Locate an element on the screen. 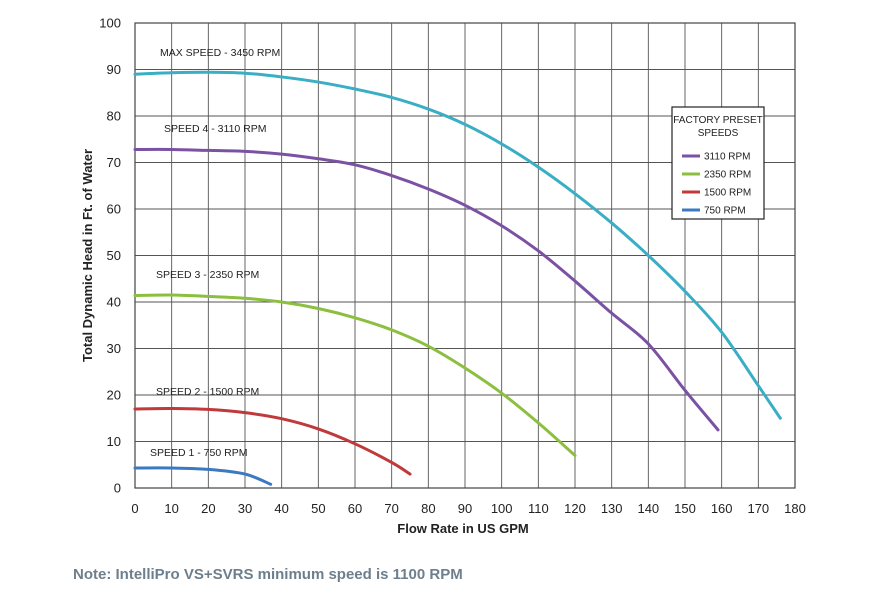 The width and height of the screenshot is (874, 605). y-tick-label: 10 is located at coordinates (114, 441).